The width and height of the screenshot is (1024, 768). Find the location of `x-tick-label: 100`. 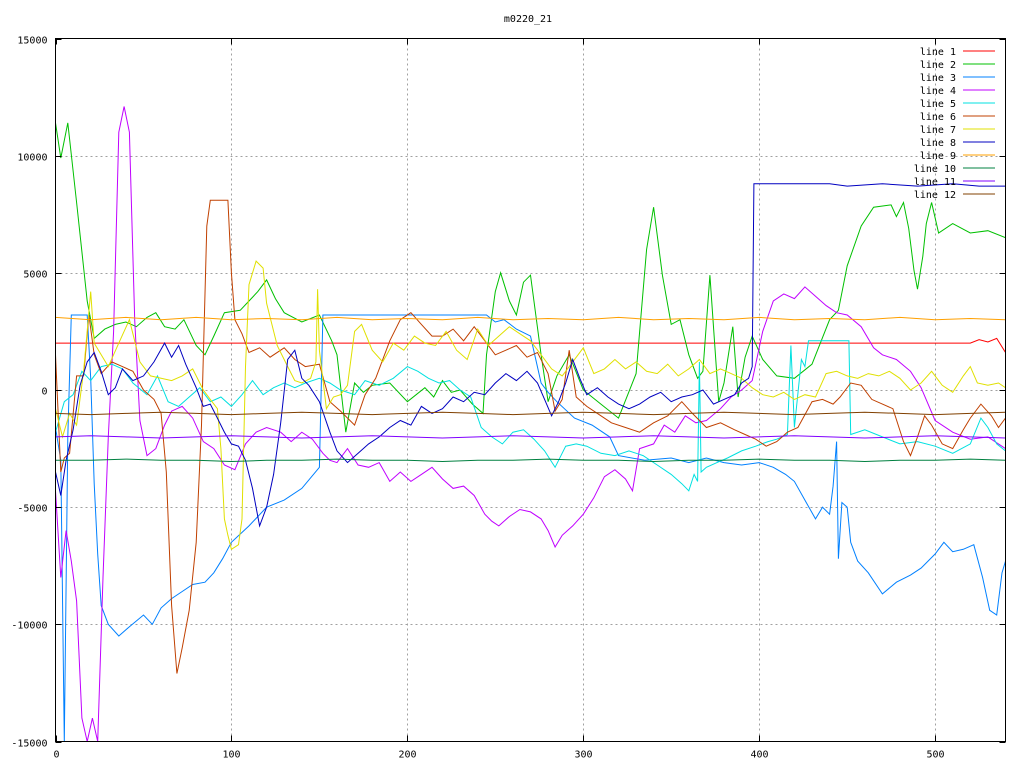

x-tick-label: 100 is located at coordinates (231, 755).